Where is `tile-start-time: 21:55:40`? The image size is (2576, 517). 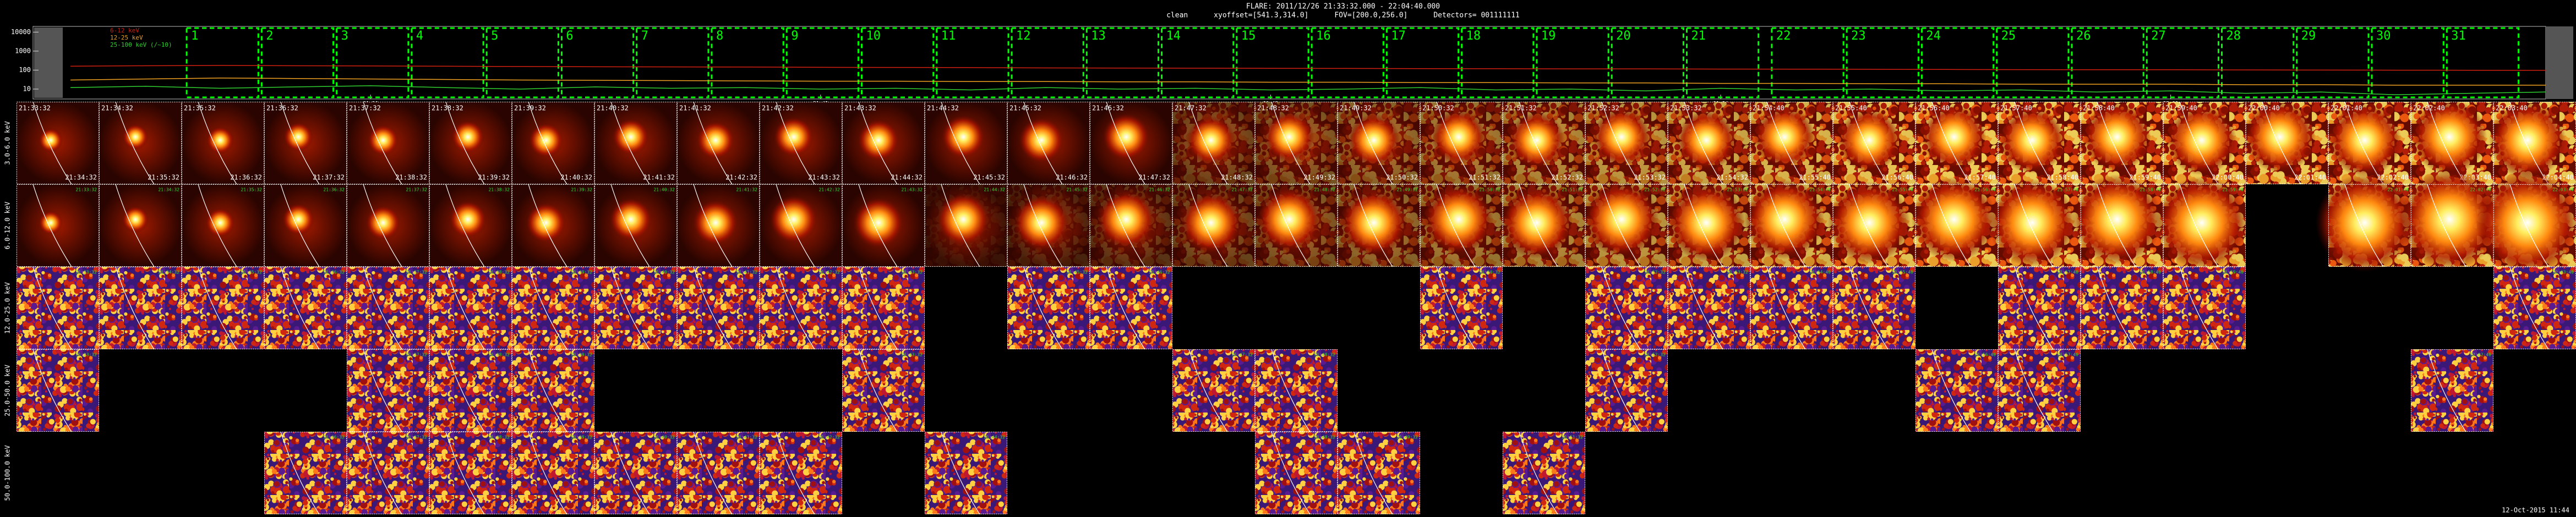 tile-start-time: 21:55:40 is located at coordinates (1851, 108).